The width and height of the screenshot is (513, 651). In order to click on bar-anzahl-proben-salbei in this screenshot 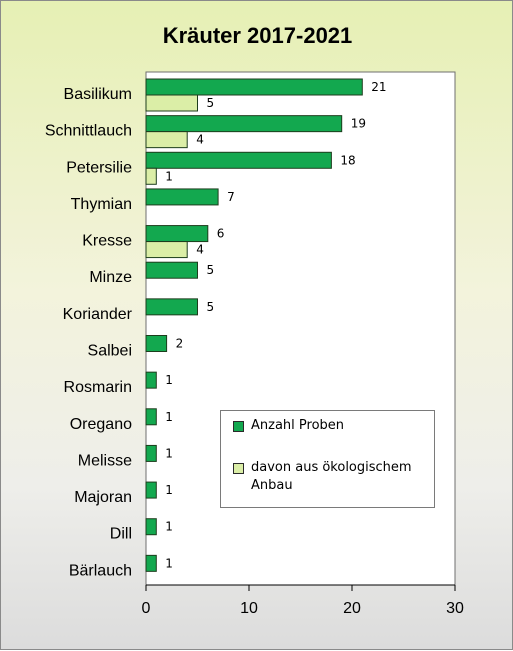, I will do `click(156, 343)`.